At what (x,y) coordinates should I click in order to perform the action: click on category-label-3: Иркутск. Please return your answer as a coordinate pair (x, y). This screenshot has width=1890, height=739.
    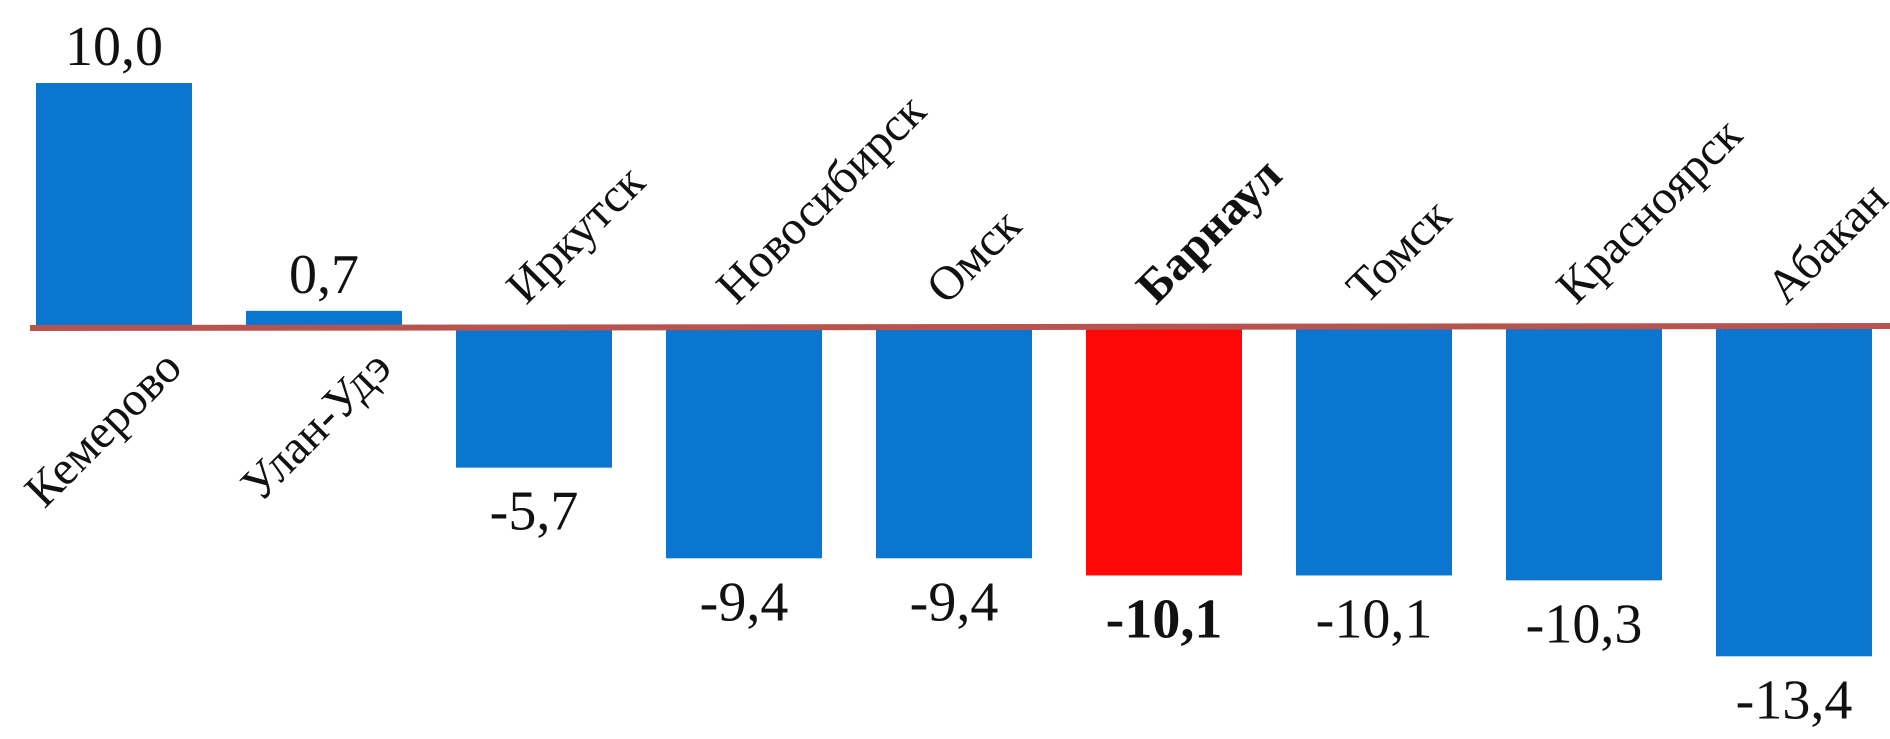
    Looking at the image, I should click on (575, 234).